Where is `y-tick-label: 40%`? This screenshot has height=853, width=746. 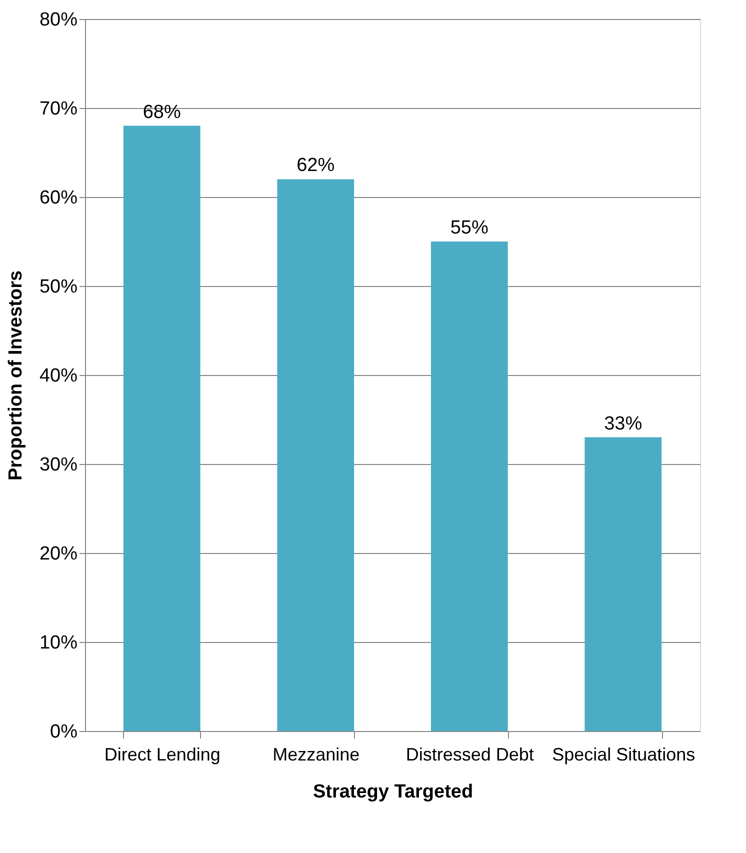 y-tick-label: 40% is located at coordinates (58, 376).